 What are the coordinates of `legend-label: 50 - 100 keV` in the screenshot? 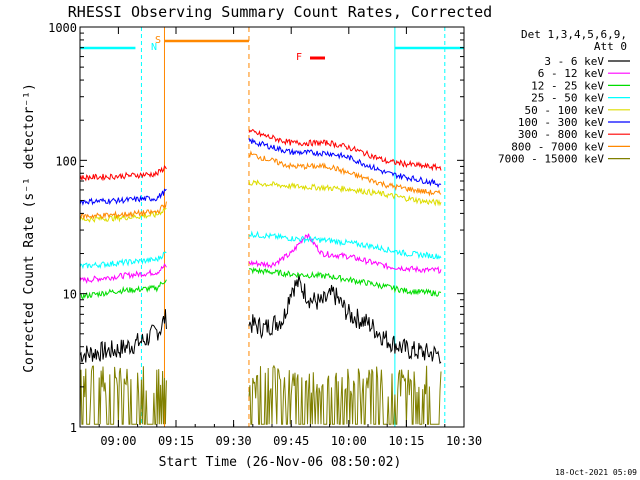 It's located at (565, 110).